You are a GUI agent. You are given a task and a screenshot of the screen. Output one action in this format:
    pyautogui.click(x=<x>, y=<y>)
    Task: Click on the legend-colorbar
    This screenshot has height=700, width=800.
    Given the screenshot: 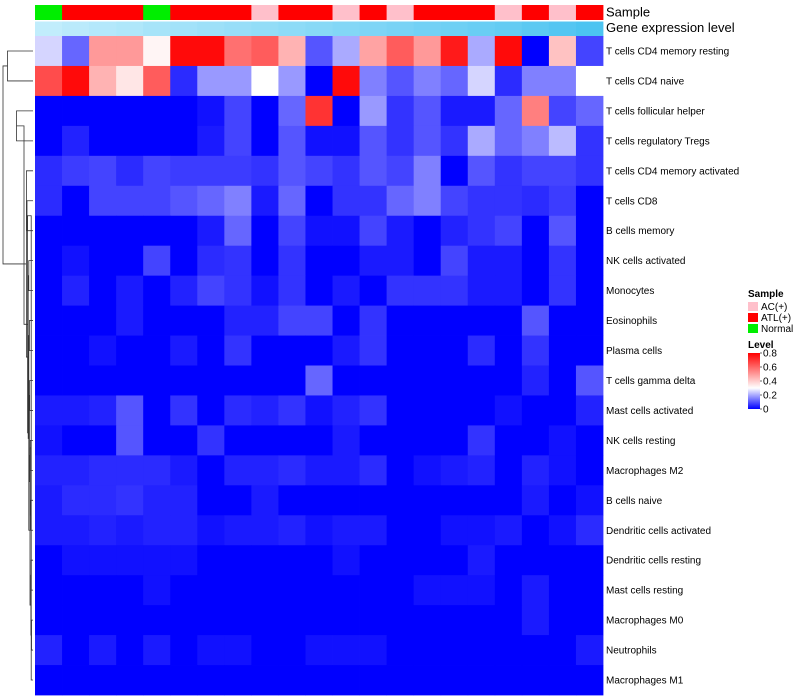 What is the action you would take?
    pyautogui.click(x=754, y=381)
    